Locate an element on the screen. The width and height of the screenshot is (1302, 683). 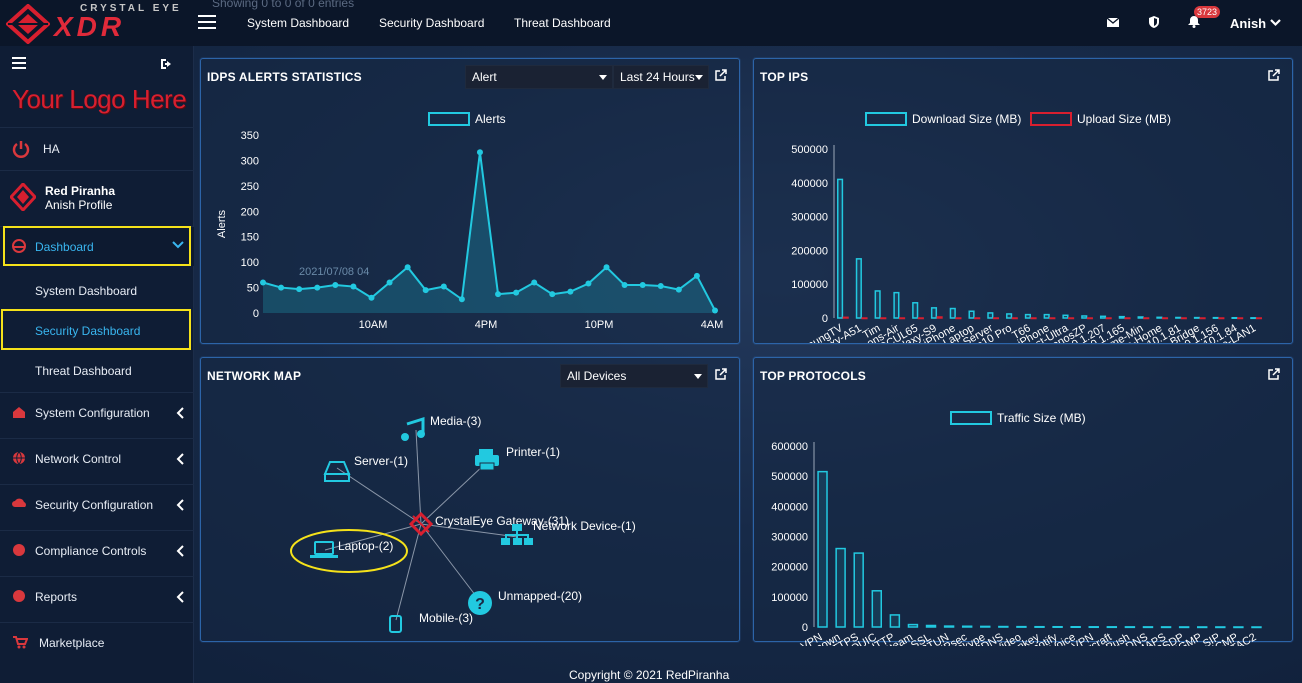
envelope-icon is located at coordinates (1113, 22).